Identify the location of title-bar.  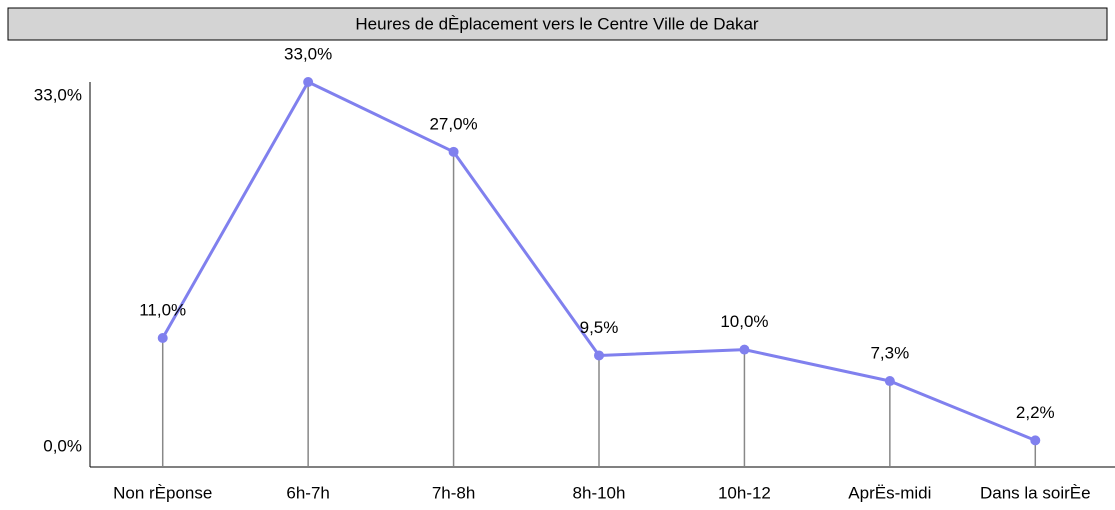
(557, 24).